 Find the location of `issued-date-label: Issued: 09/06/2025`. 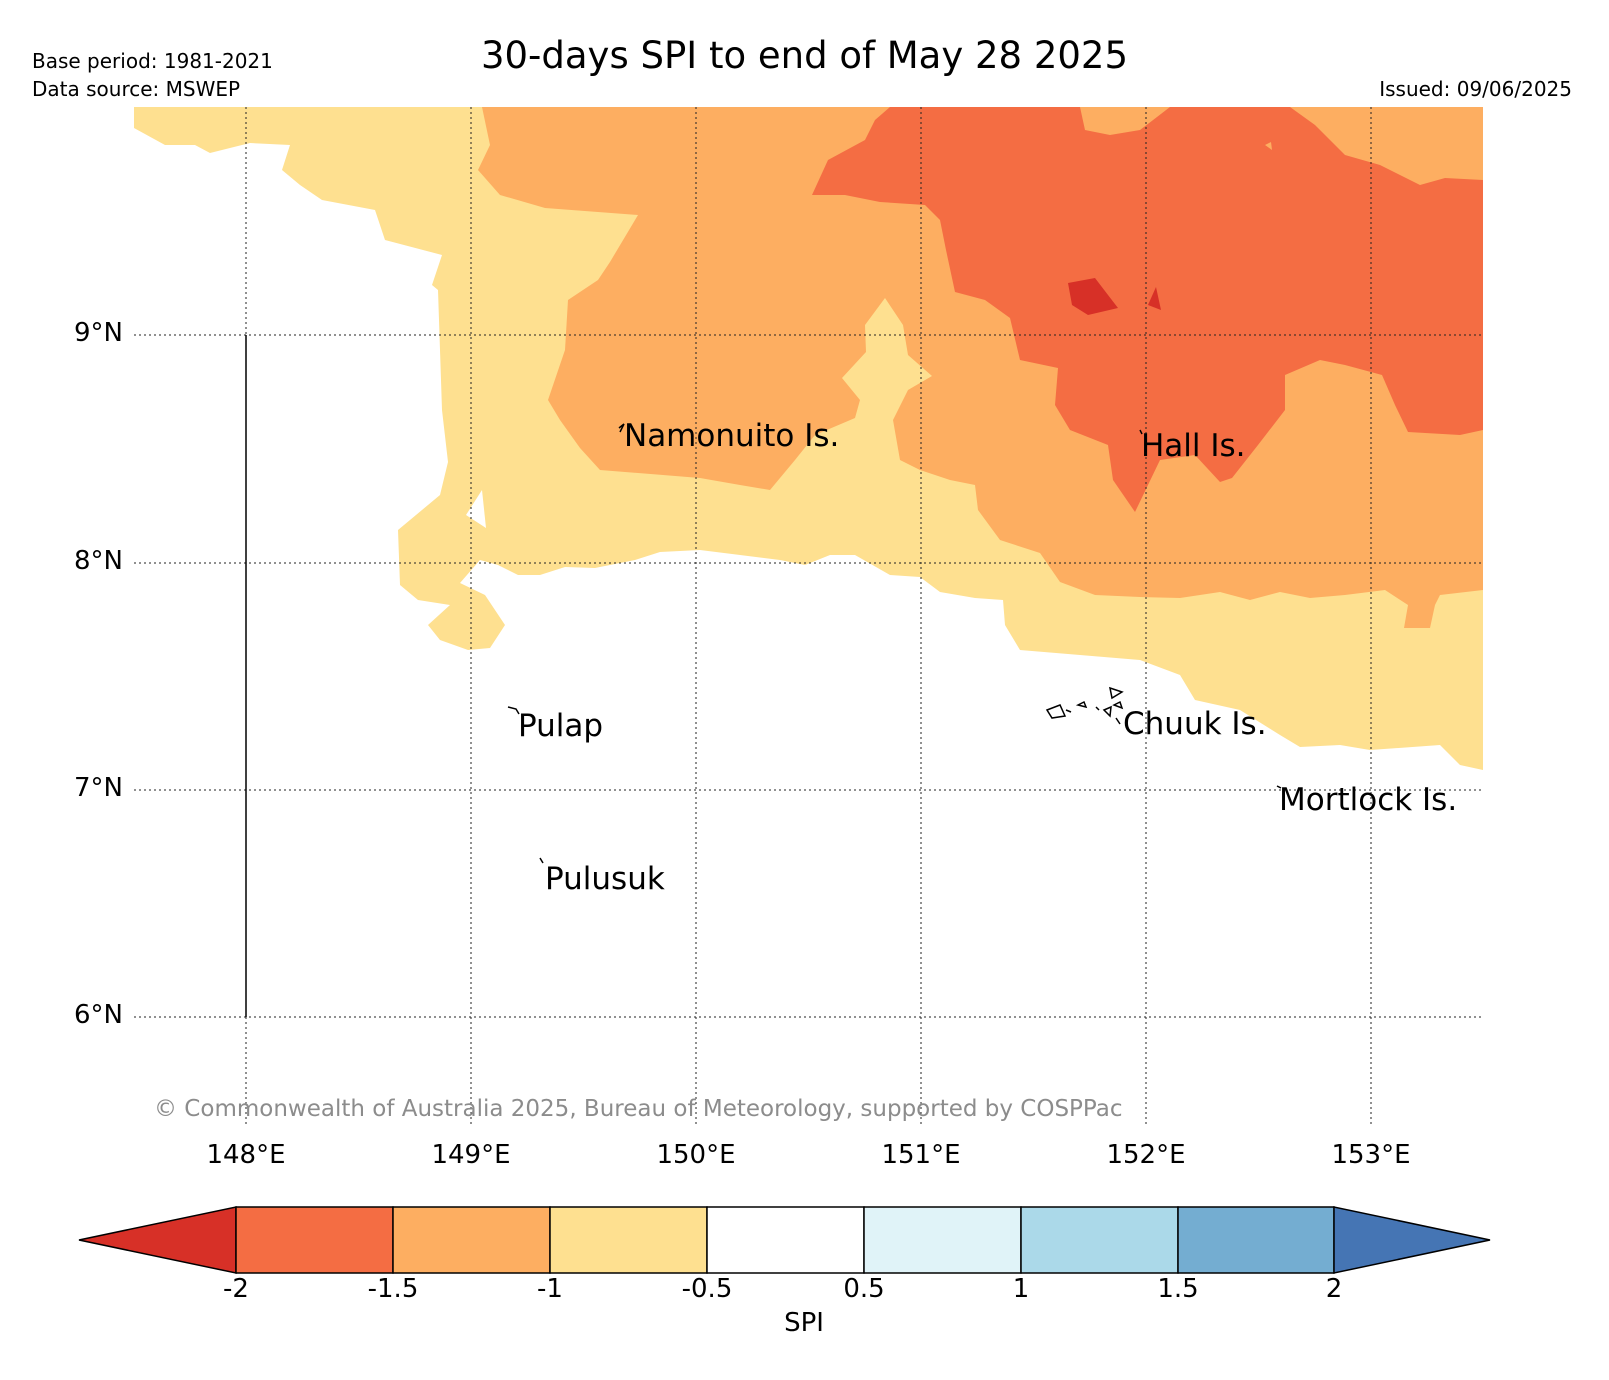

issued-date-label: Issued: 09/06/2025 is located at coordinates (1475, 89).